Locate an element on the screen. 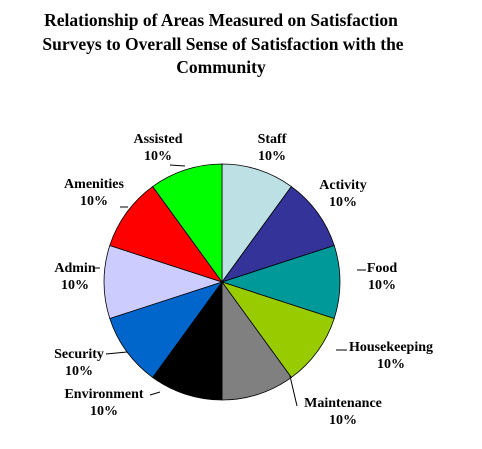 This screenshot has width=482, height=449. slice-label-activity: Activity is located at coordinates (342, 185).